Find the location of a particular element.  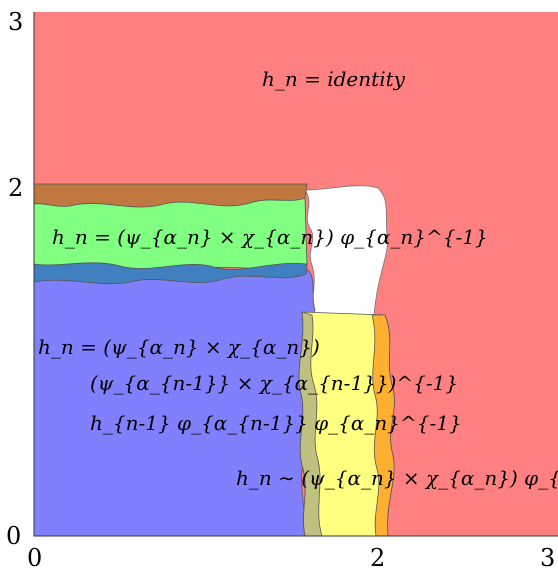

identity-label: h_n = identity is located at coordinates (334, 79).